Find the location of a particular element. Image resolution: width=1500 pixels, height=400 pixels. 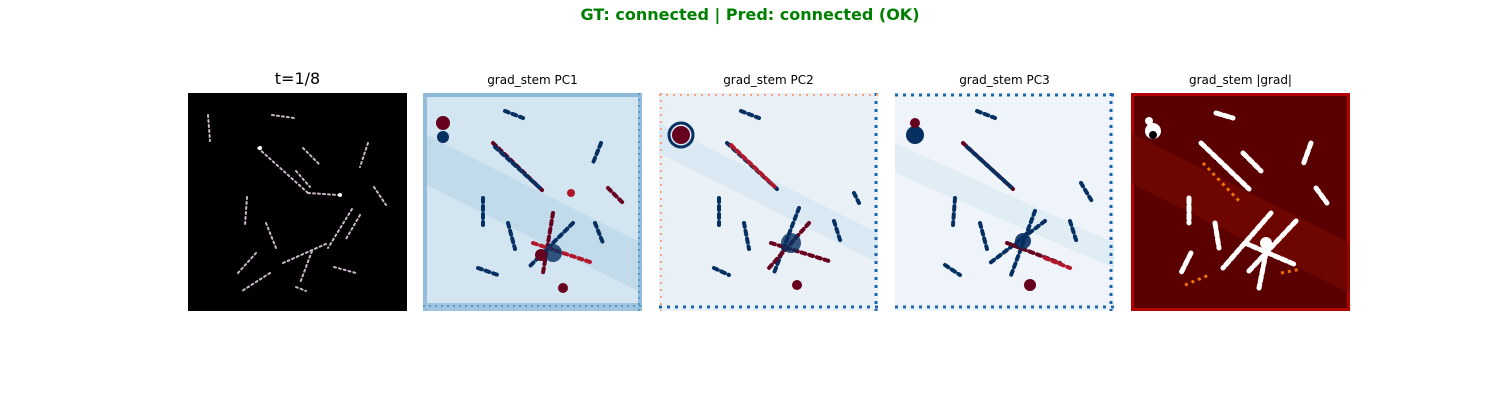

panel-input-frame: t=1/8 is located at coordinates (297, 189).